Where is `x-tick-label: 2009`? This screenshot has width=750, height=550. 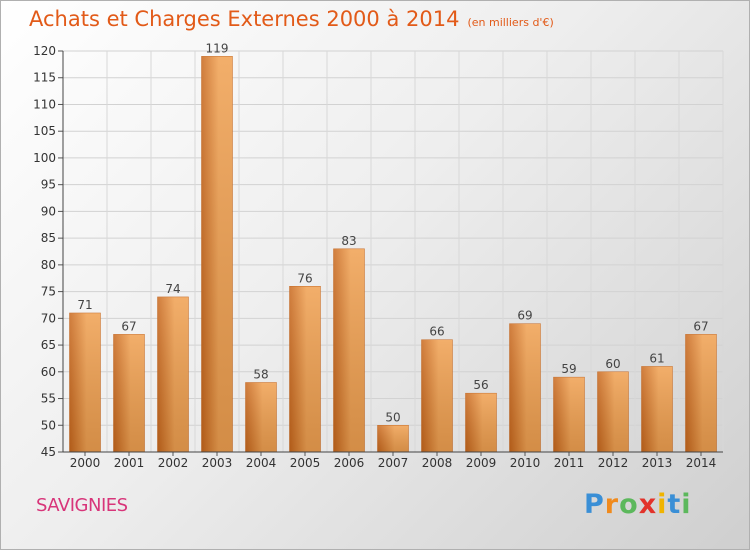
x-tick-label: 2009 is located at coordinates (481, 463).